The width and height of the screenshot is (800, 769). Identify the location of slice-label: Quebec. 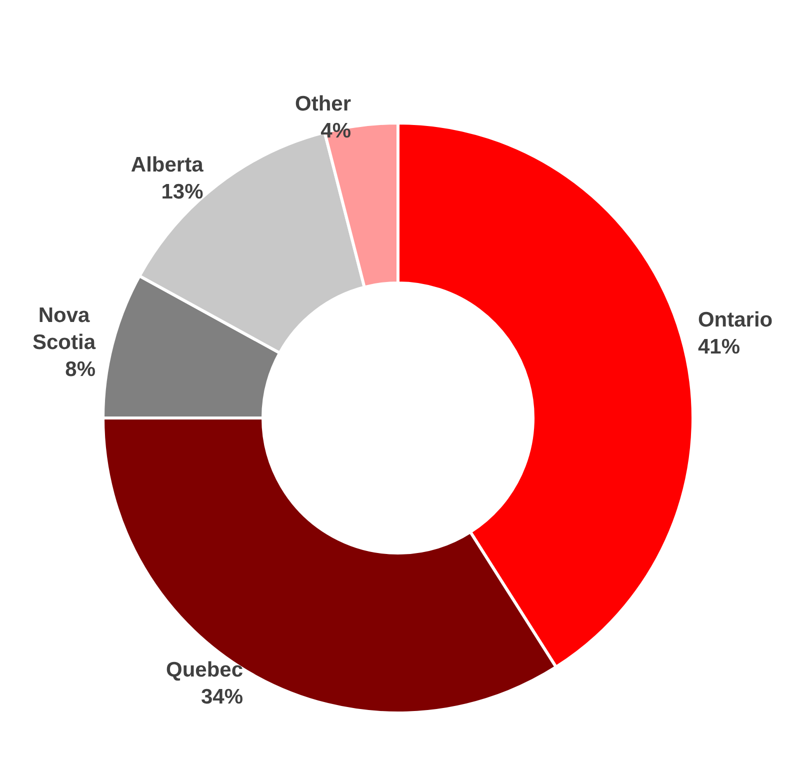
(205, 670).